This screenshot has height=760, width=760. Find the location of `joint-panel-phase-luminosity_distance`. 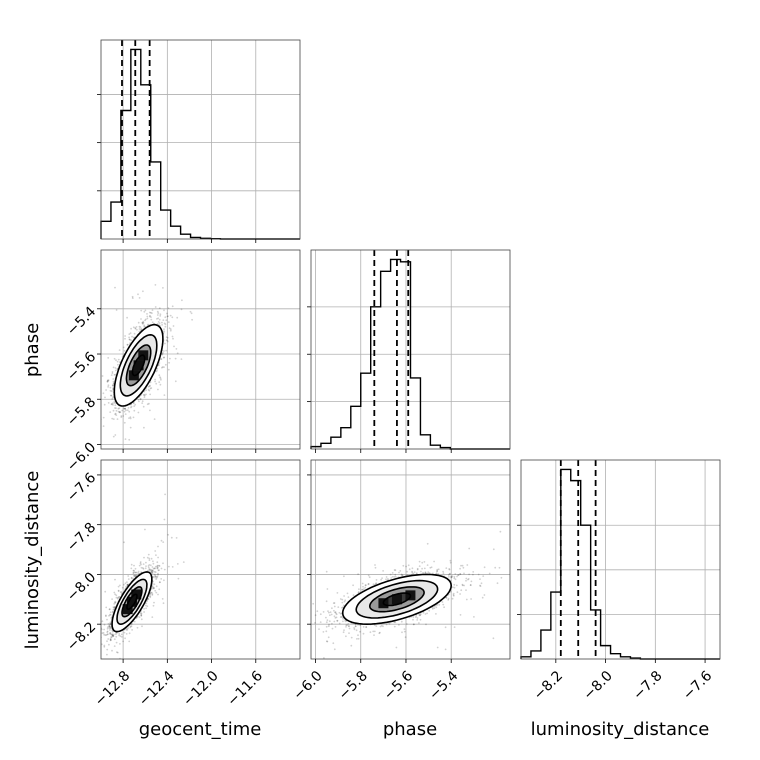

joint-panel-phase-luminosity_distance is located at coordinates (409, 562).